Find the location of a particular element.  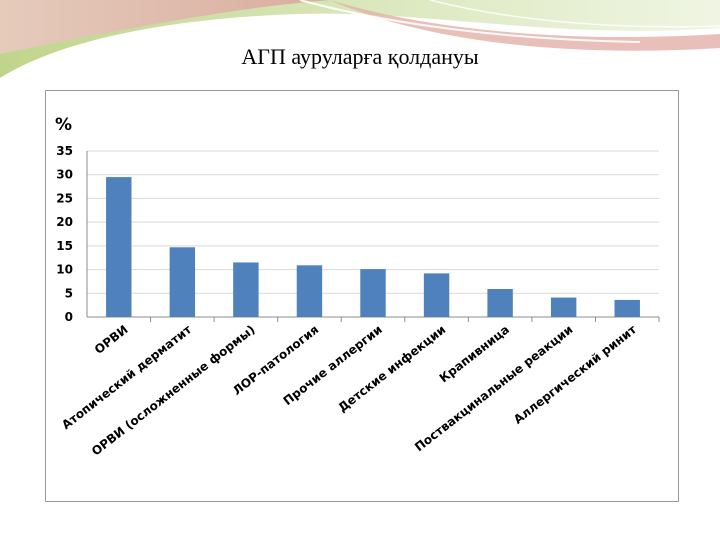

category-label: Аллергический ринит is located at coordinates (575, 374).